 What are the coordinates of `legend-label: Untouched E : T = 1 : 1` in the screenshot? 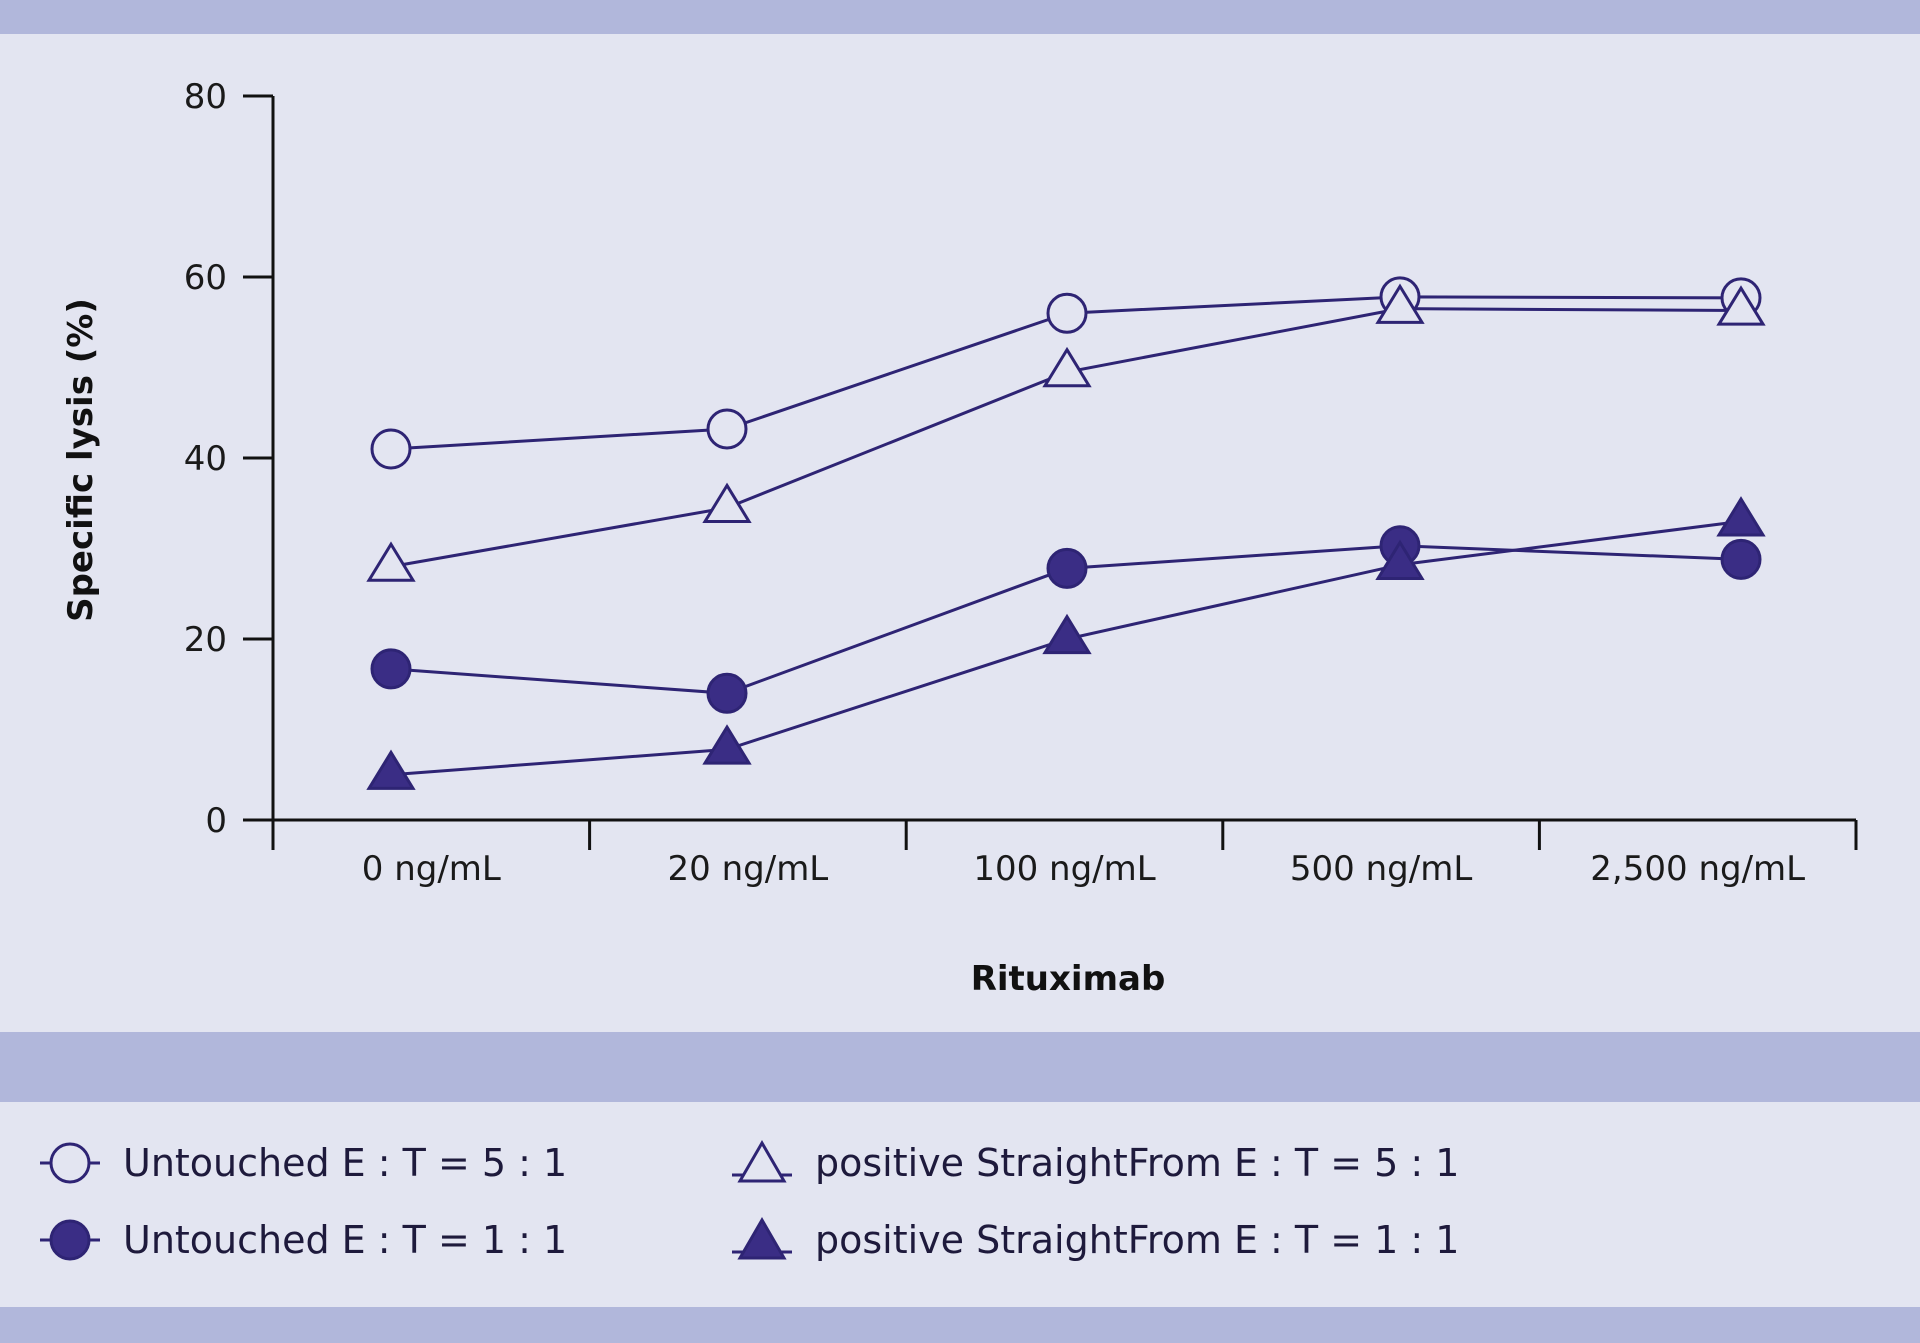 It's located at (345, 1240).